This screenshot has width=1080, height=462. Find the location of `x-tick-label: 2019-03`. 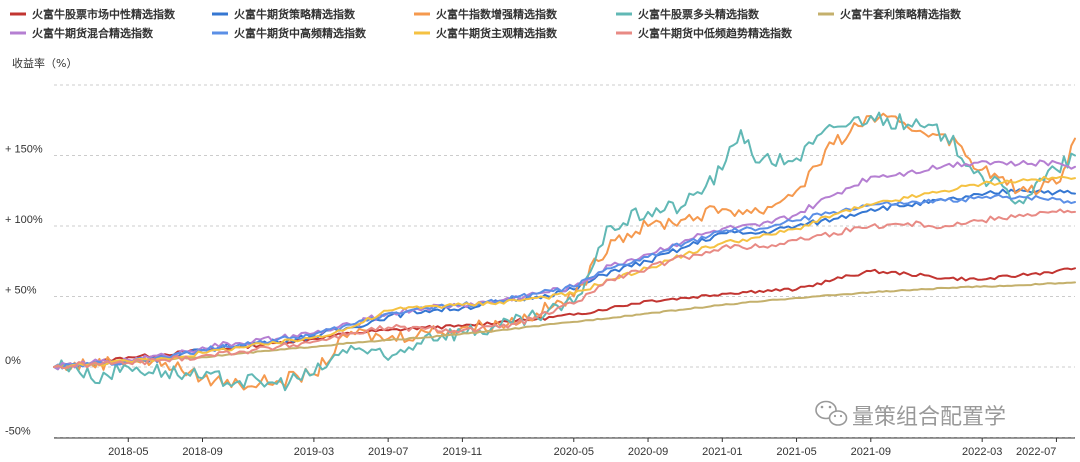

x-tick-label: 2019-03 is located at coordinates (314, 452).